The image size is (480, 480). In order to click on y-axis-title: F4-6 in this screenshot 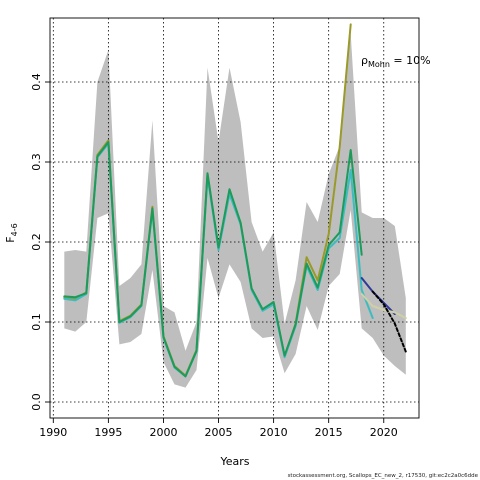, I will do `click(11, 232)`.